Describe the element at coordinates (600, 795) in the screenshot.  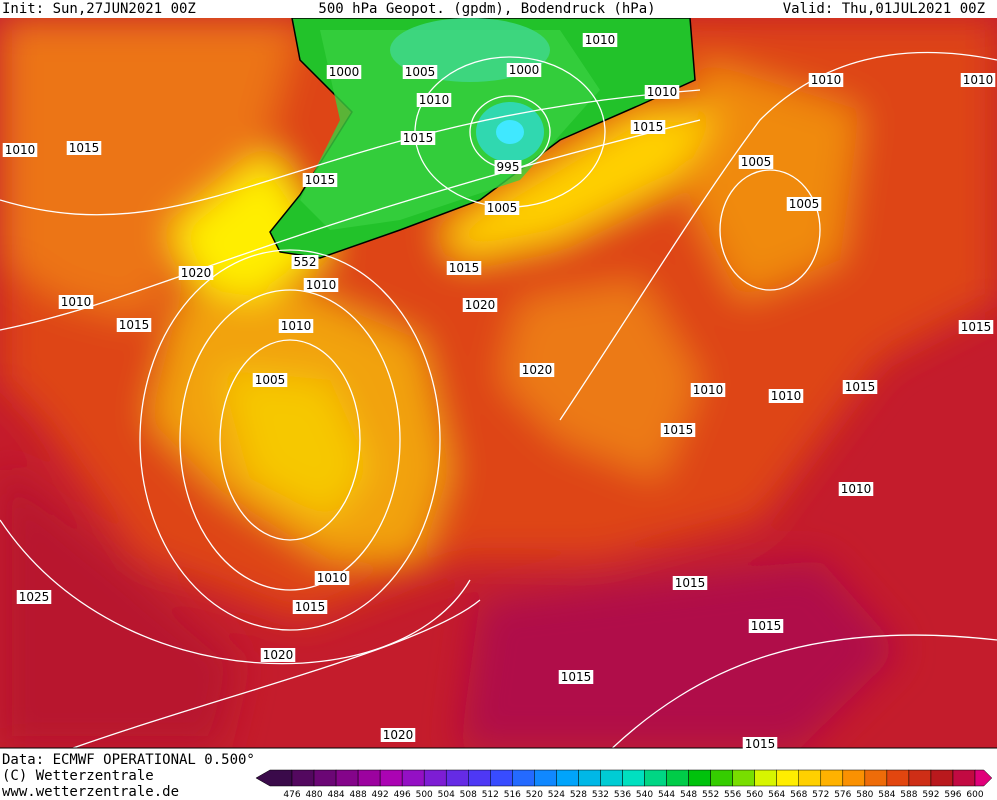
I see `colorbar-label: 532` at that location.